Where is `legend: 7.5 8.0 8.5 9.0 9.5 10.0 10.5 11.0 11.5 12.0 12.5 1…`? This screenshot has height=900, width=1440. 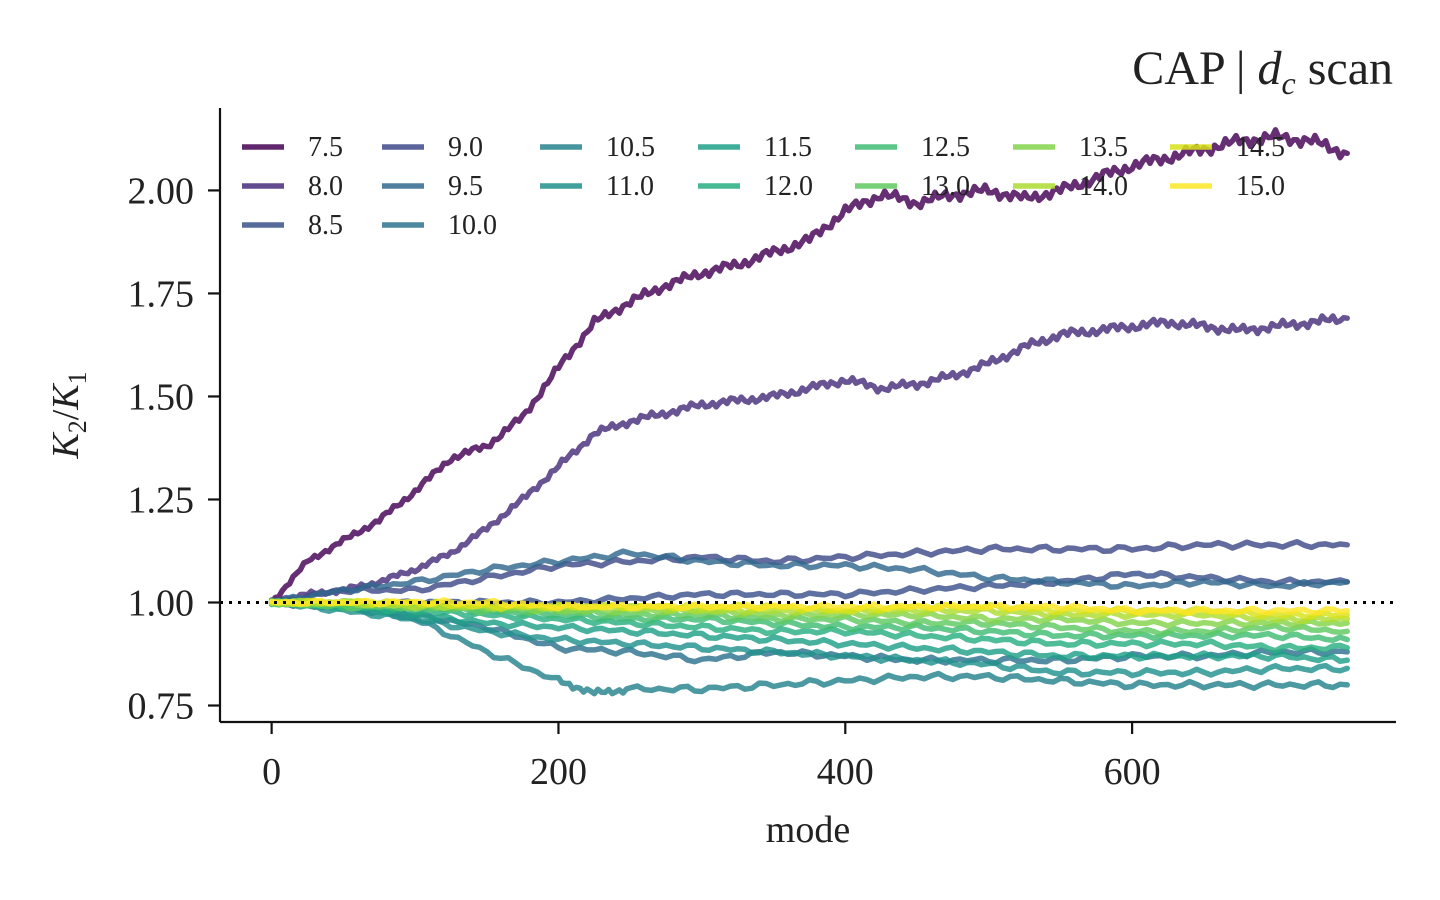
legend: 7.5 8.0 8.5 9.0 9.5 10.0 10.5 11.0 11.5 12.0 12.5 1… is located at coordinates (763, 186).